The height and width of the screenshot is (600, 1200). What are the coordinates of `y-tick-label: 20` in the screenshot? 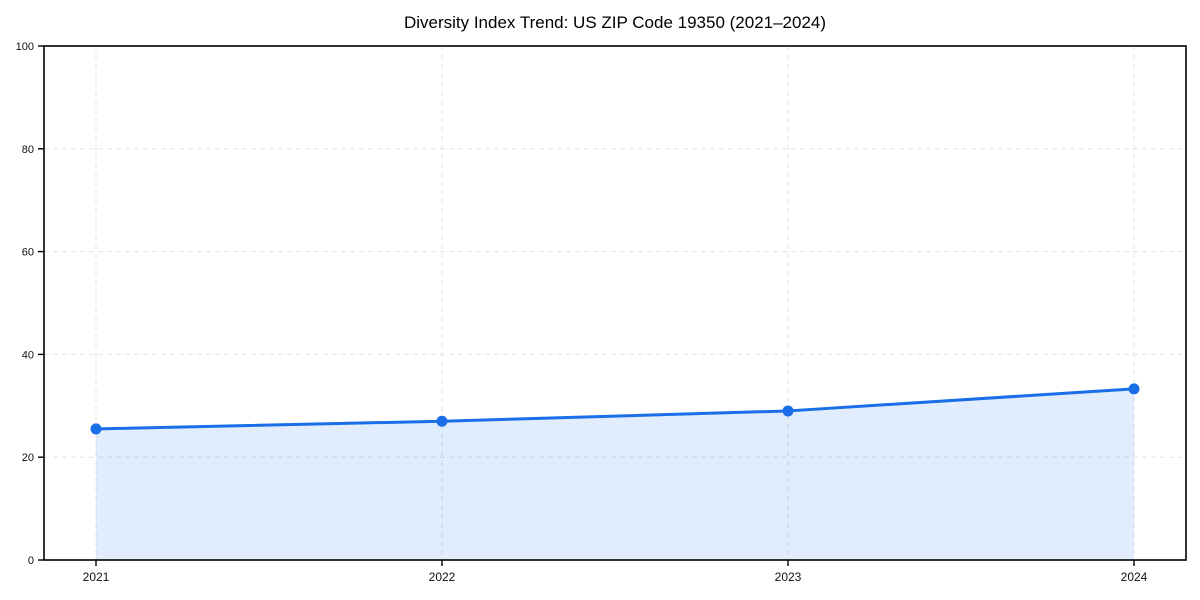 It's located at (28, 458).